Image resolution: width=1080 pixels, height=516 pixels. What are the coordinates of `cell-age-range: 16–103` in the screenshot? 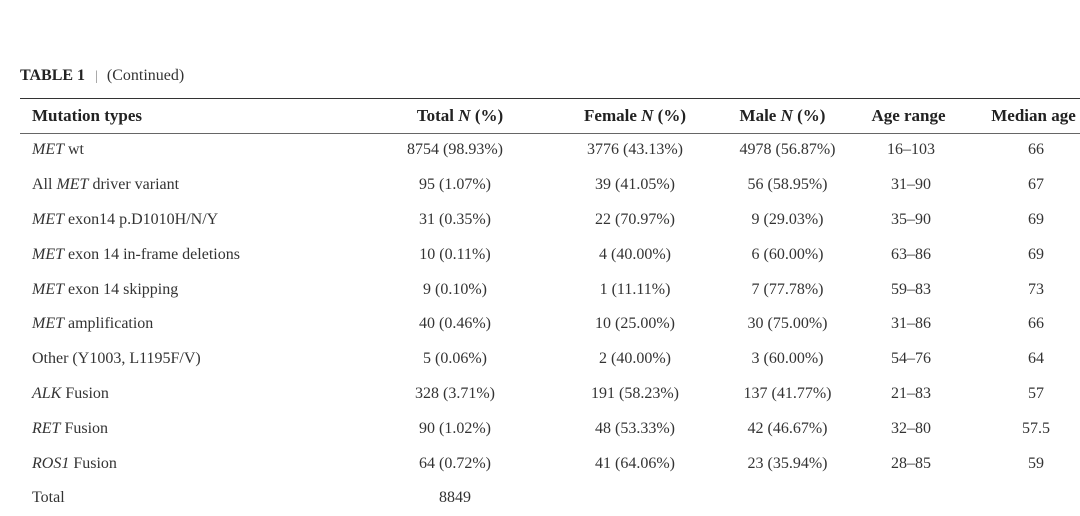 It's located at (911, 150).